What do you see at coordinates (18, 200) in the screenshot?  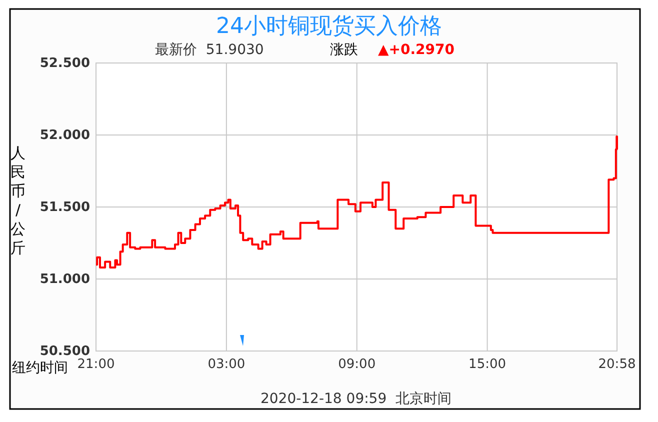 I see `y-axis-title: 人民币/公斤` at bounding box center [18, 200].